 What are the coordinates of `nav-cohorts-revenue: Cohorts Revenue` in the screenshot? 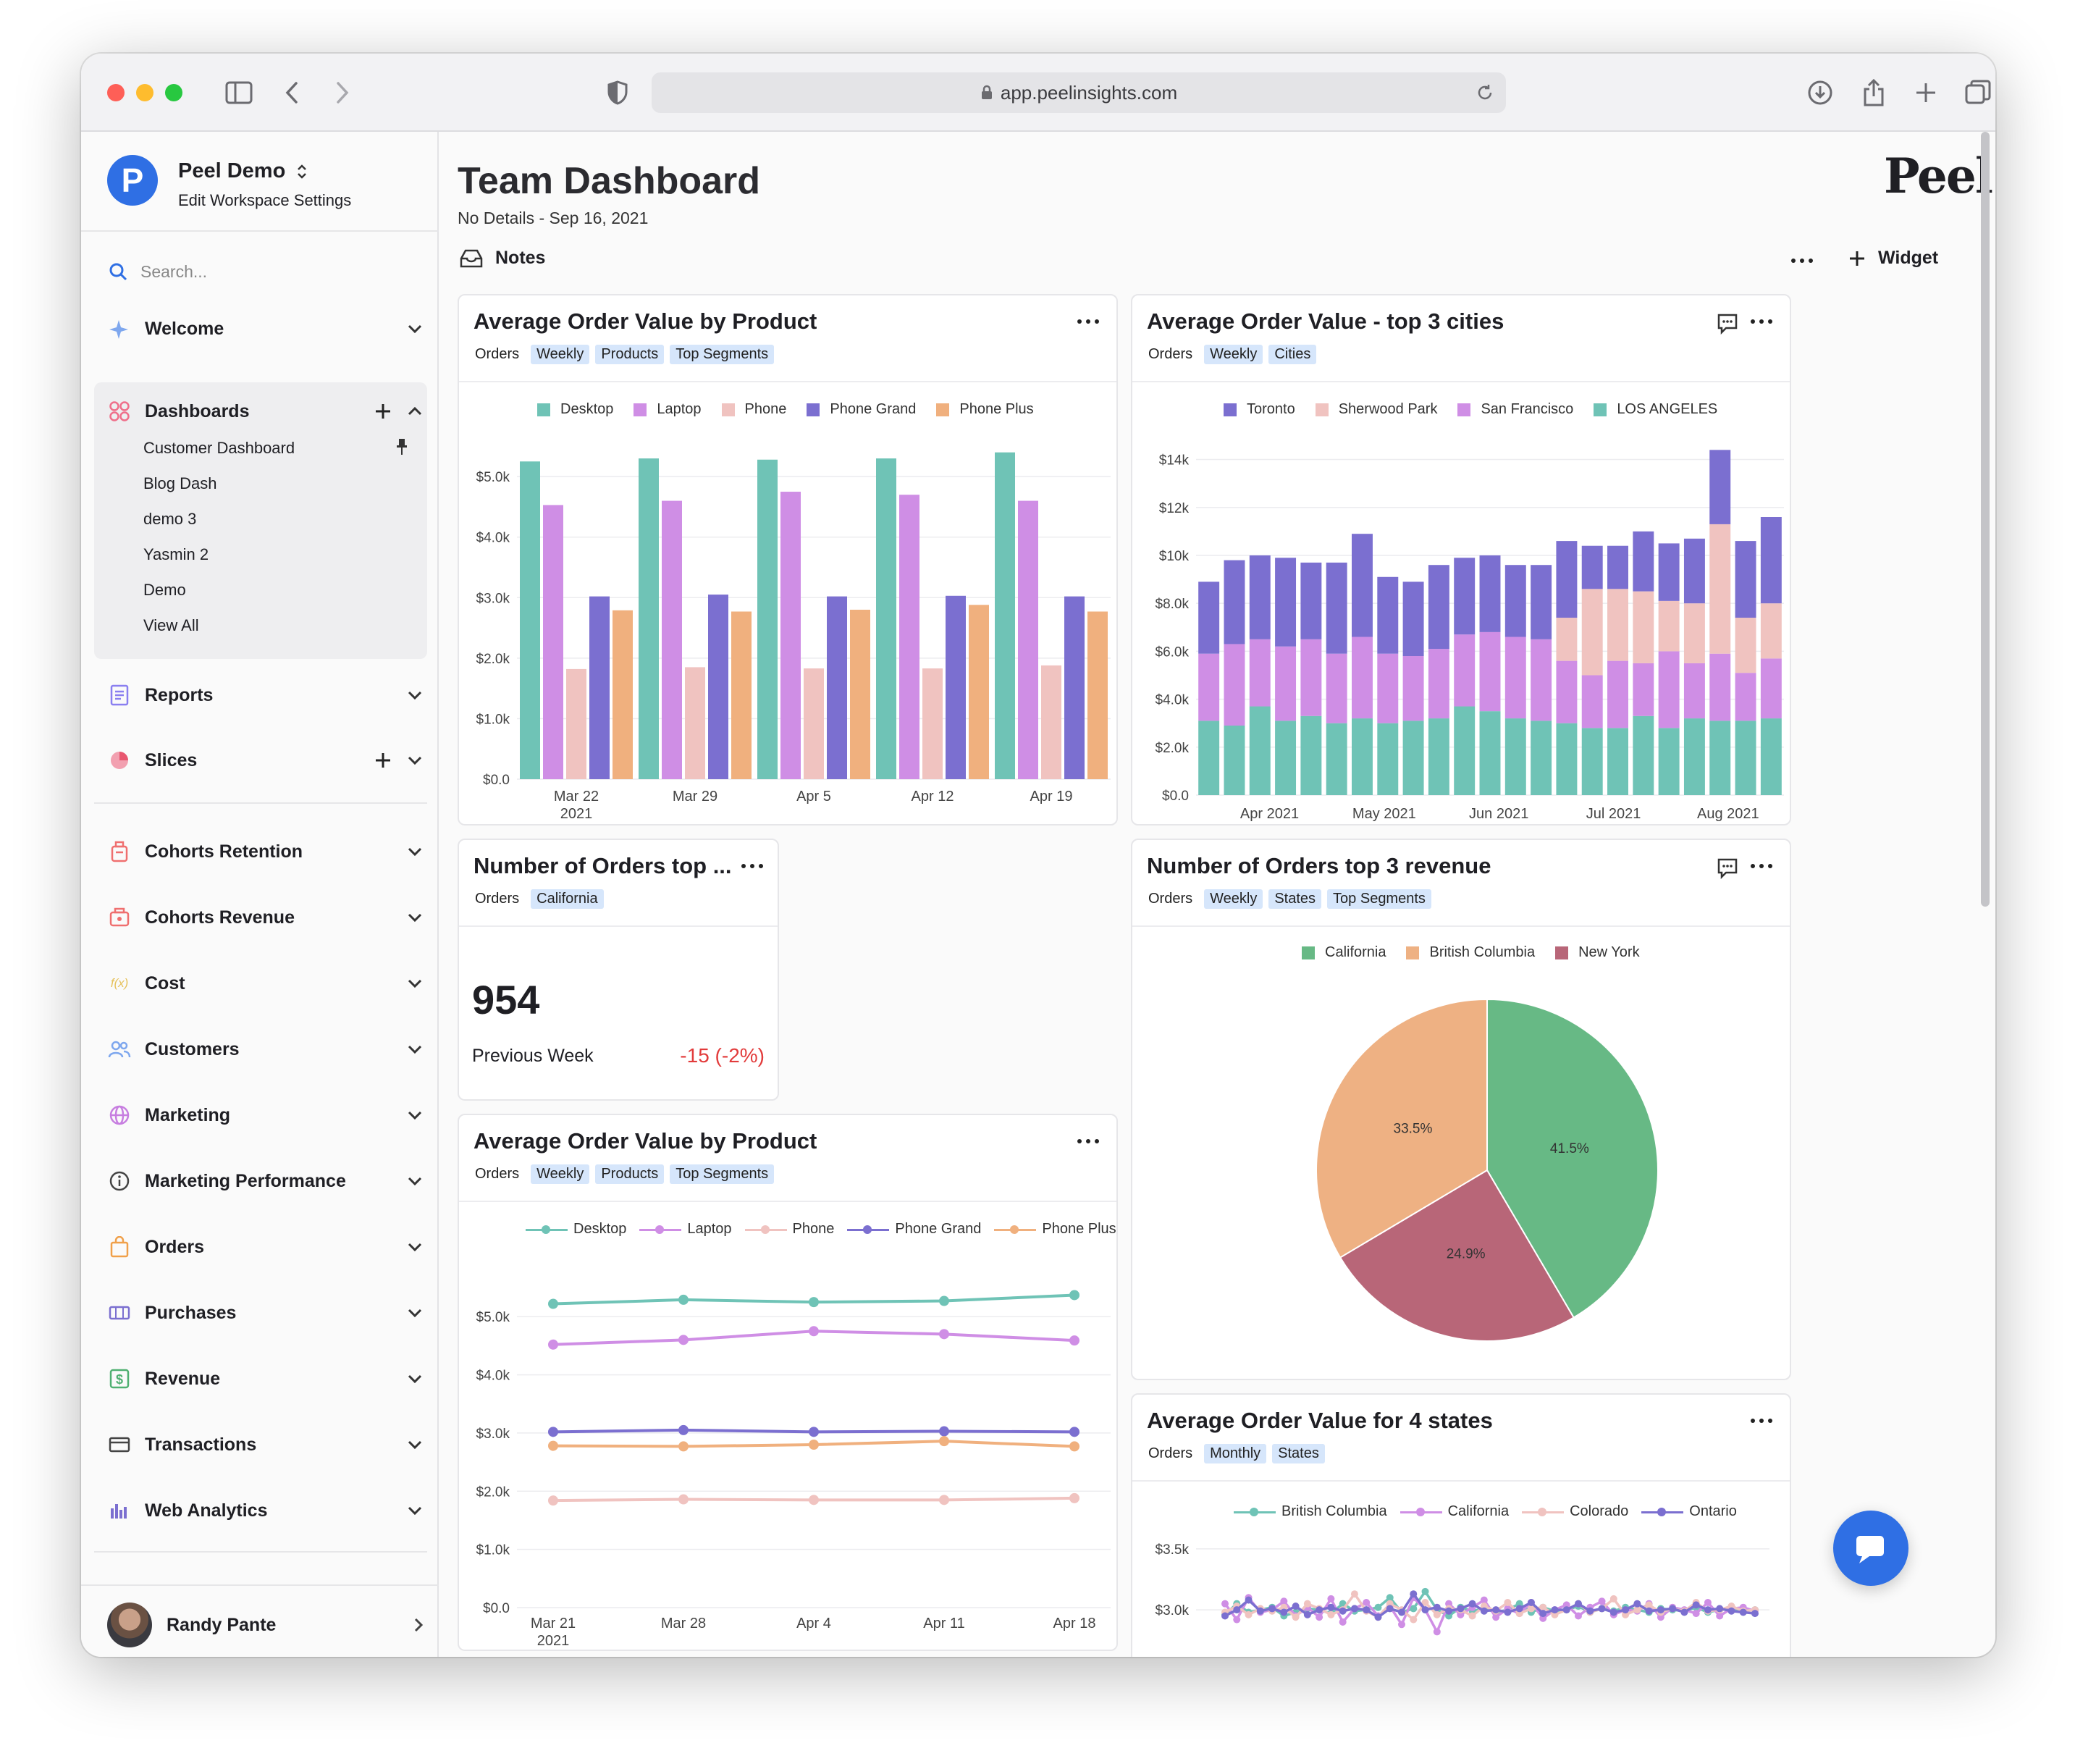 It's located at (266, 917).